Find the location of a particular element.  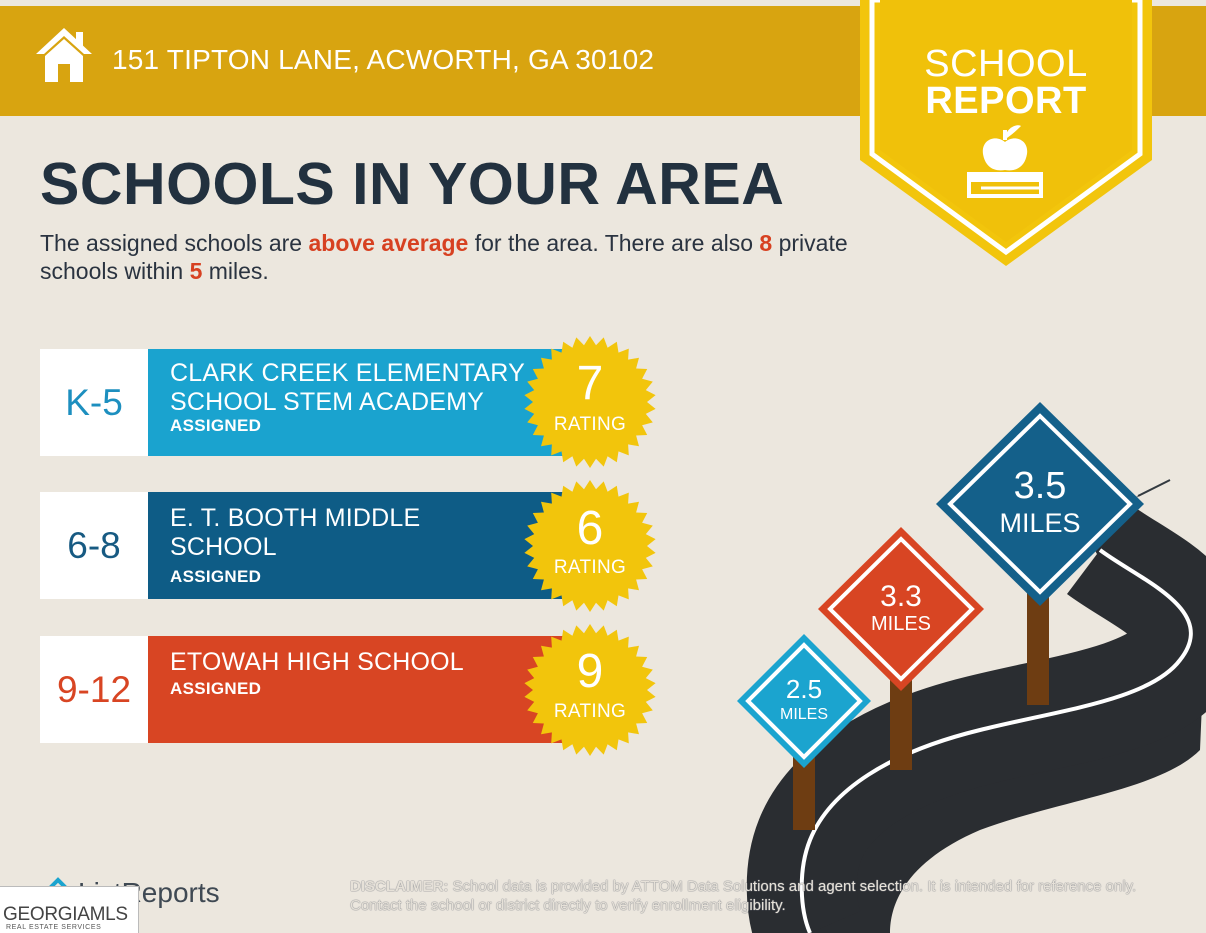

badge-title-line2: REPORT is located at coordinates (1006, 101).